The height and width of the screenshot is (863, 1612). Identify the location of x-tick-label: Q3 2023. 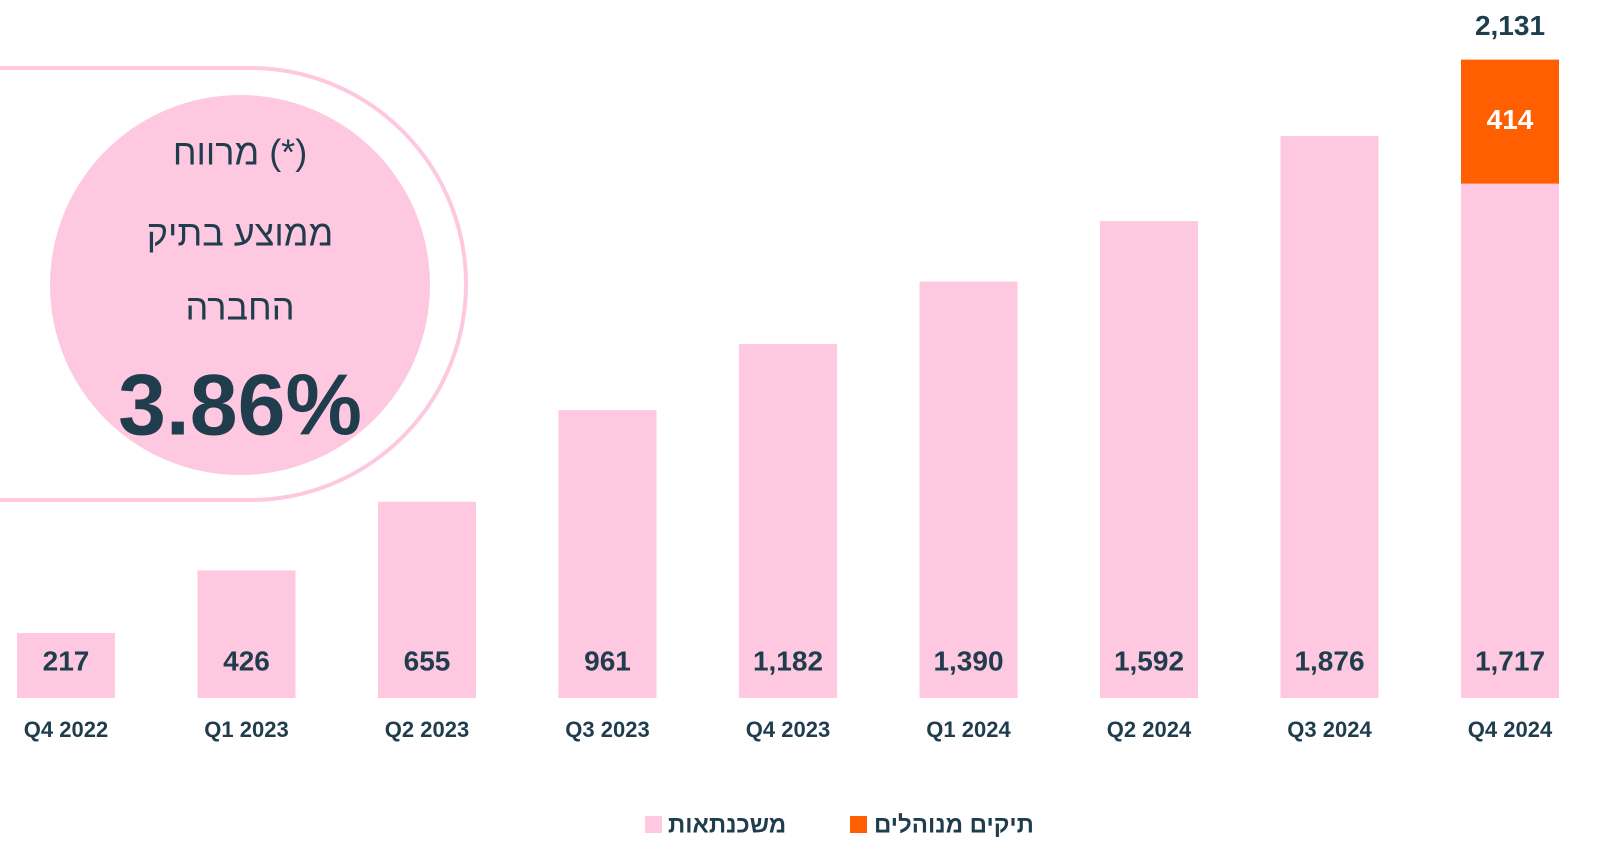
(607, 729).